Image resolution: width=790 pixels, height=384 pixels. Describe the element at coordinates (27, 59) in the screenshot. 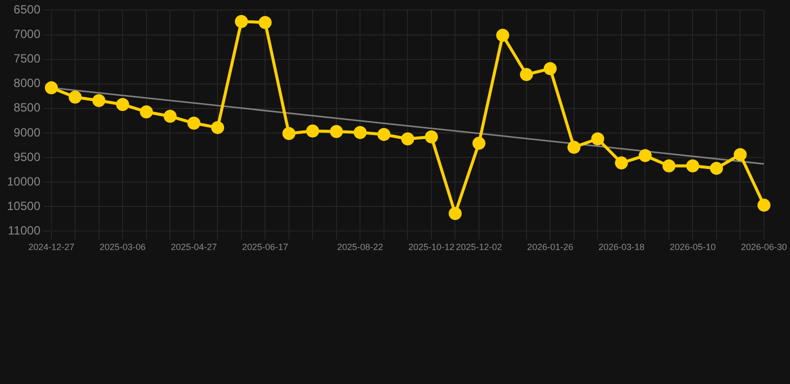

I see `y-tick-label: 7500` at that location.